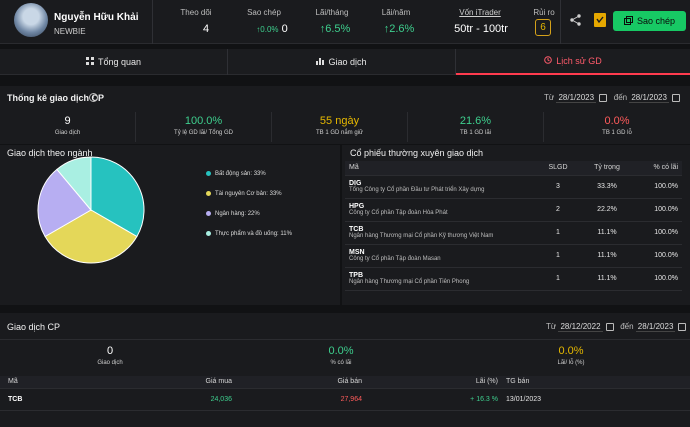  Describe the element at coordinates (335, 29) in the screenshot. I see `stat-value-monthly: ↑6.5%` at that location.